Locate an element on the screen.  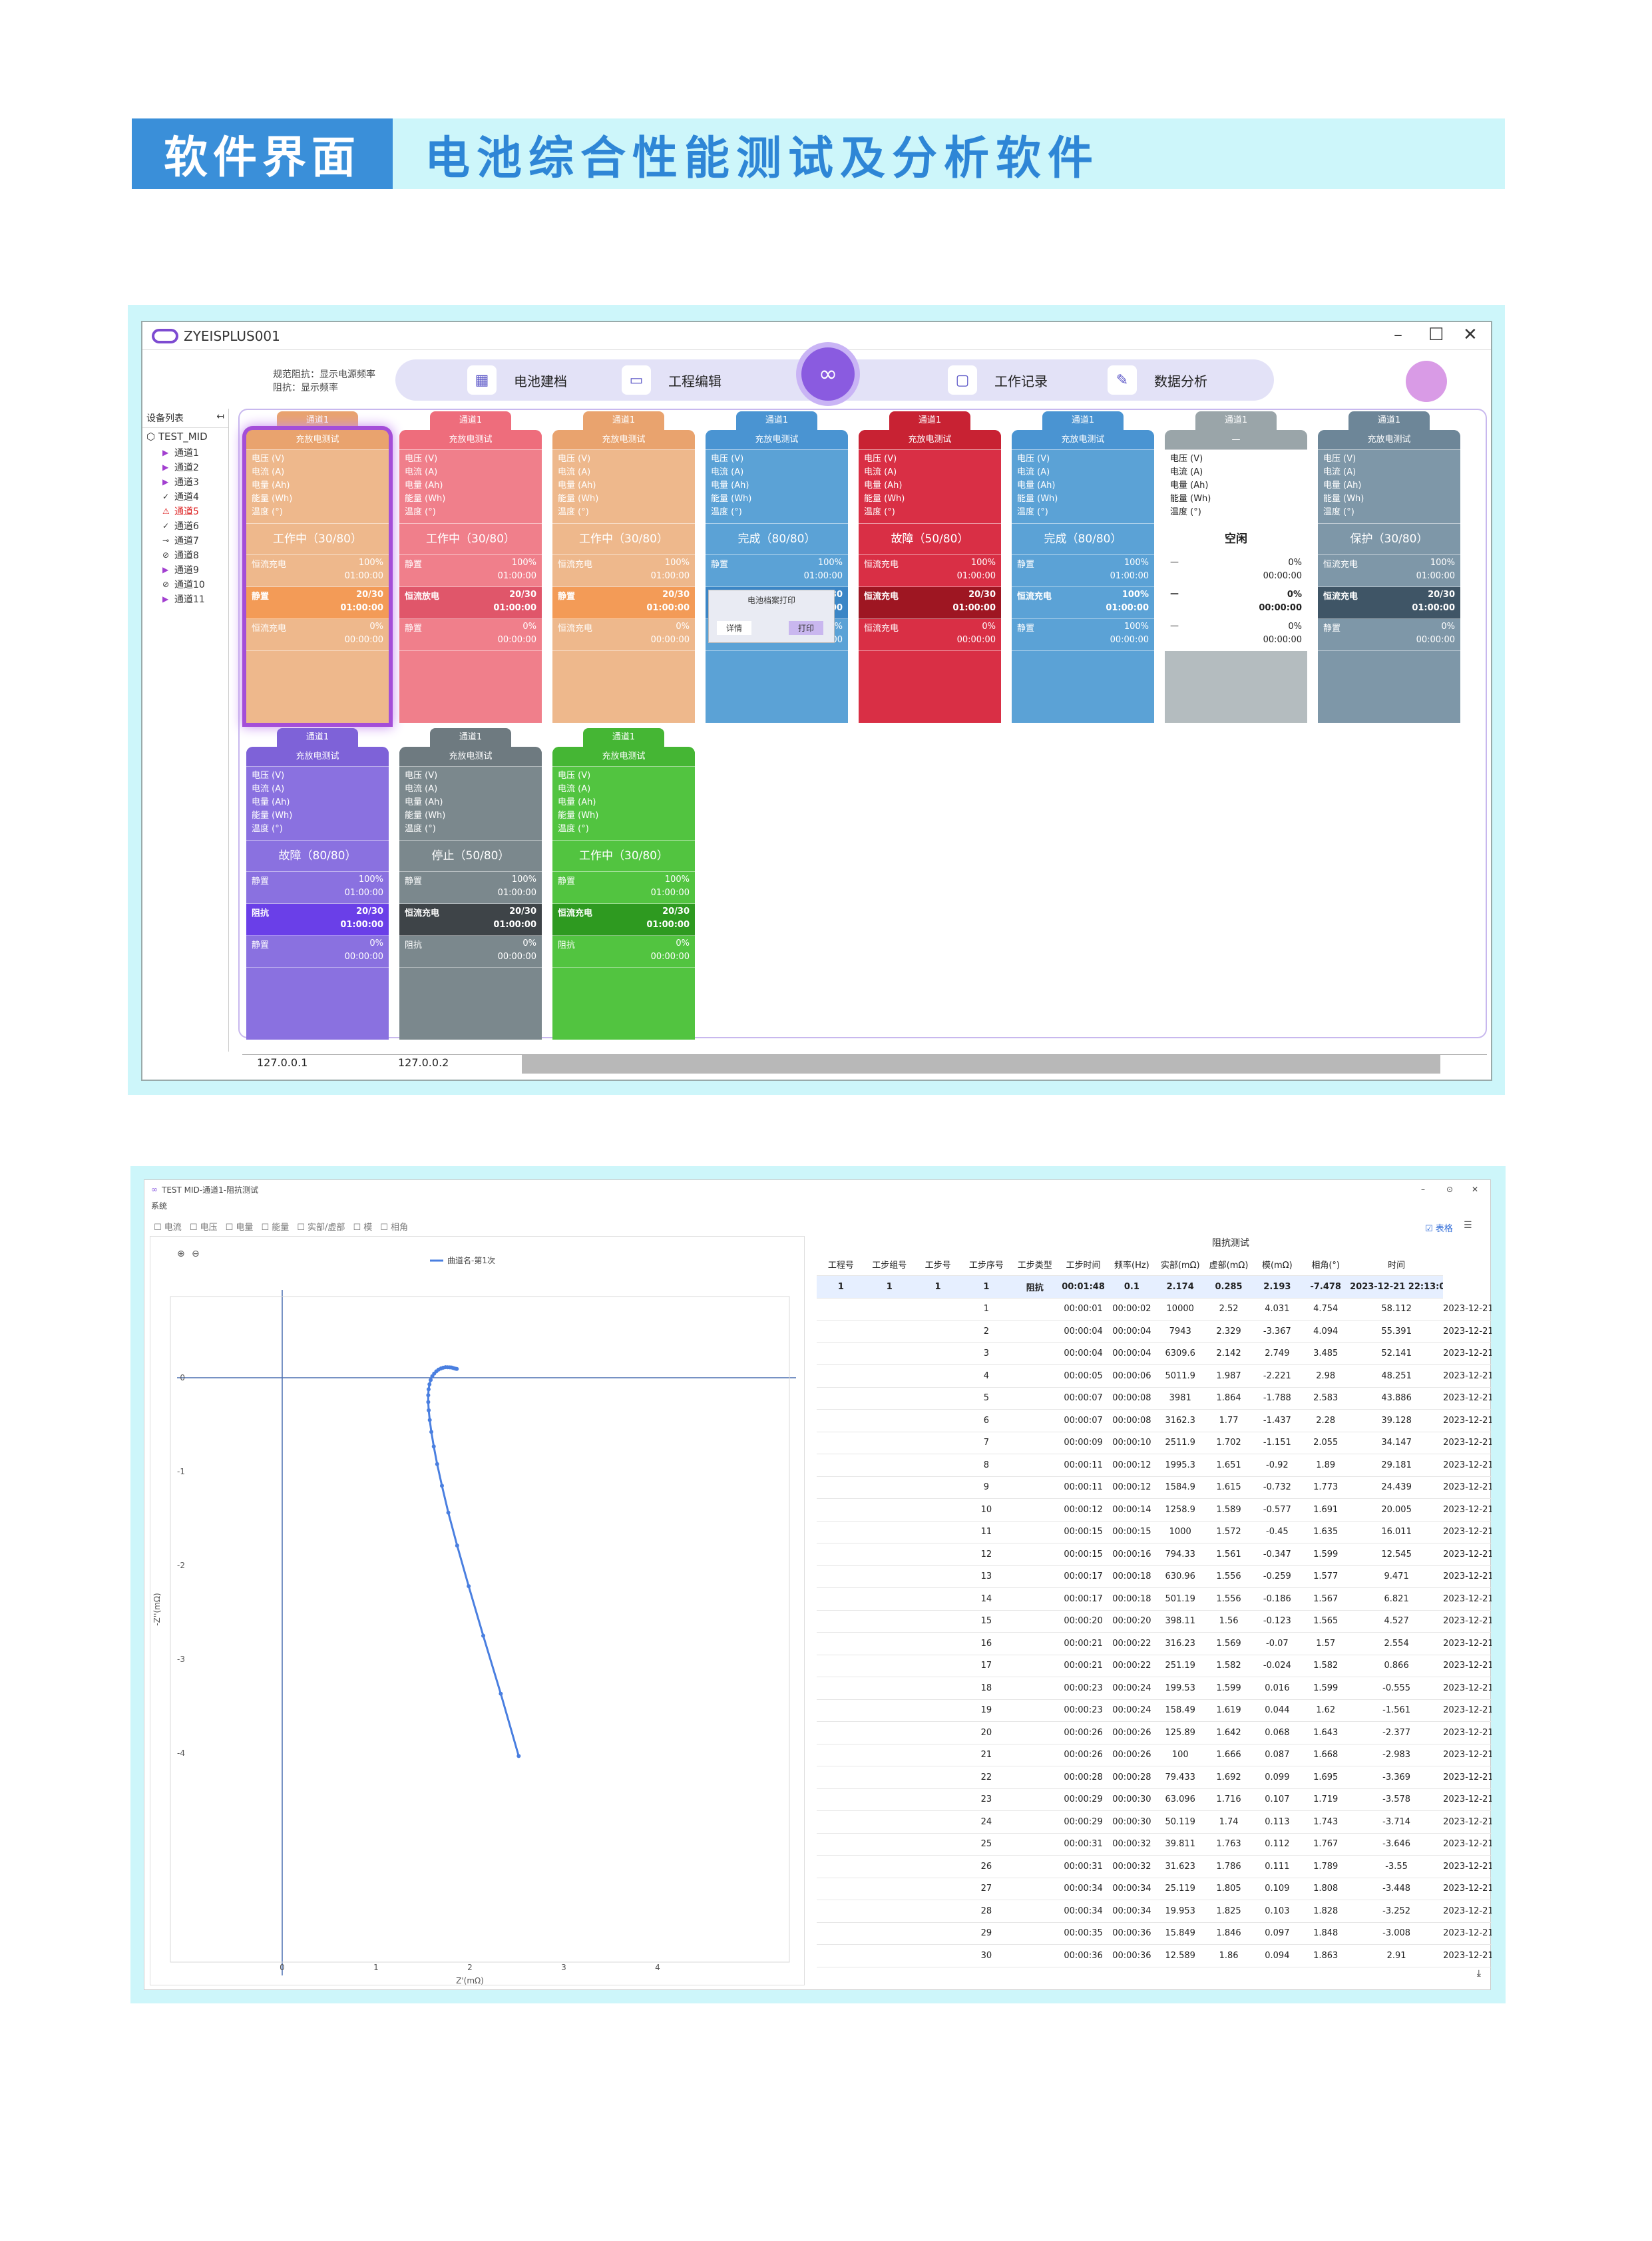
device-item-channel-11: ▶ 通道11 is located at coordinates (185, 599).